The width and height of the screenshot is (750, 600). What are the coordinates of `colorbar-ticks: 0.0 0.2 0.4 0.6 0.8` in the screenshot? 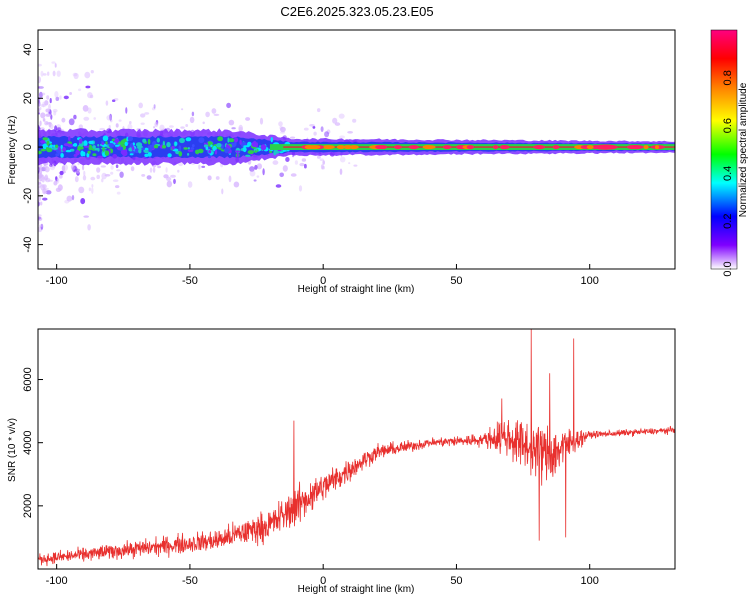 It's located at (728, 173).